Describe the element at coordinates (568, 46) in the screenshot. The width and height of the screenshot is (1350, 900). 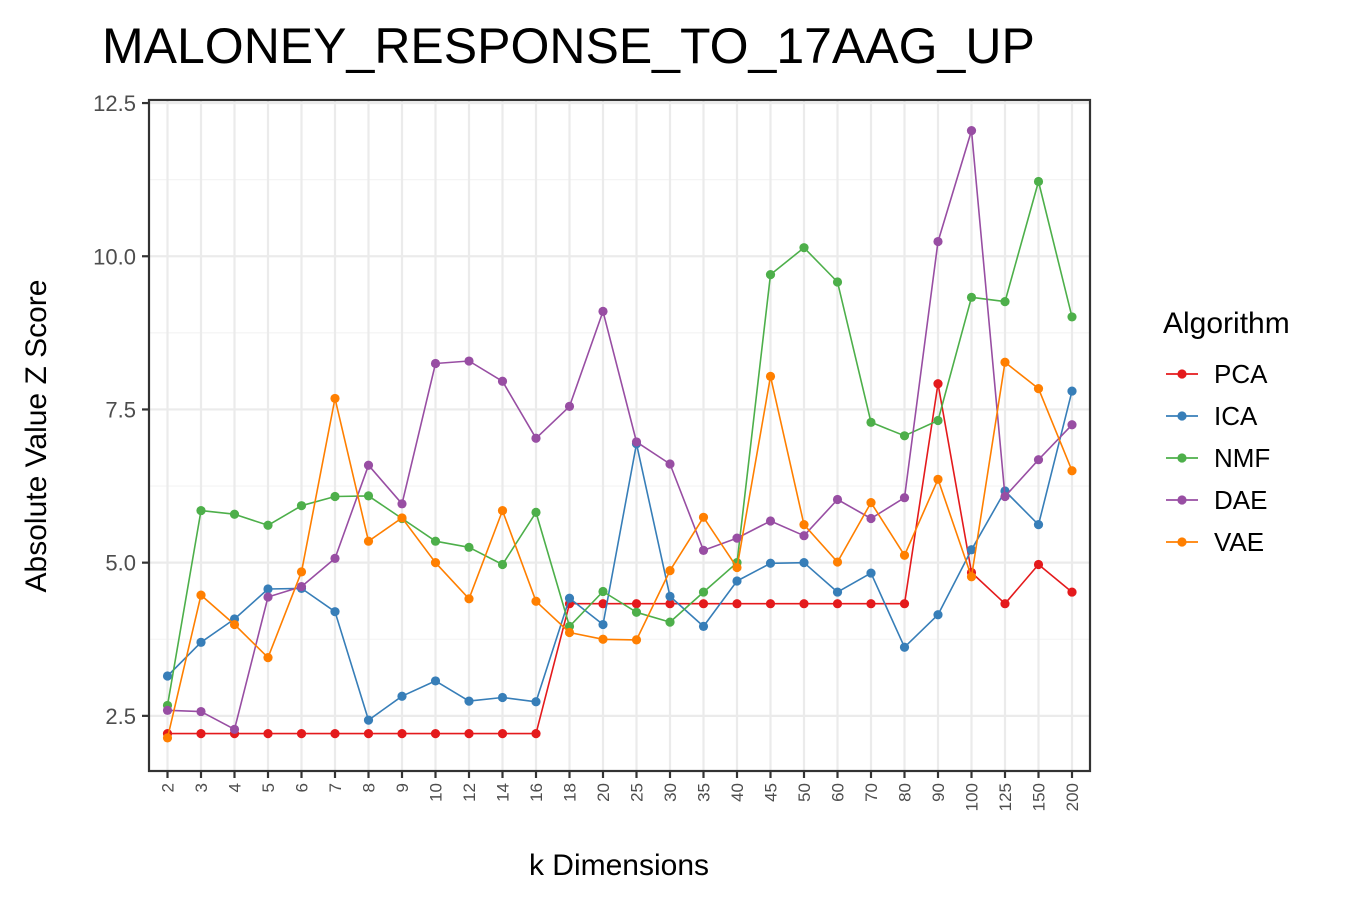
I see `chart-title: MALONEY_RESPONSE_TO_17AAG_UP` at that location.